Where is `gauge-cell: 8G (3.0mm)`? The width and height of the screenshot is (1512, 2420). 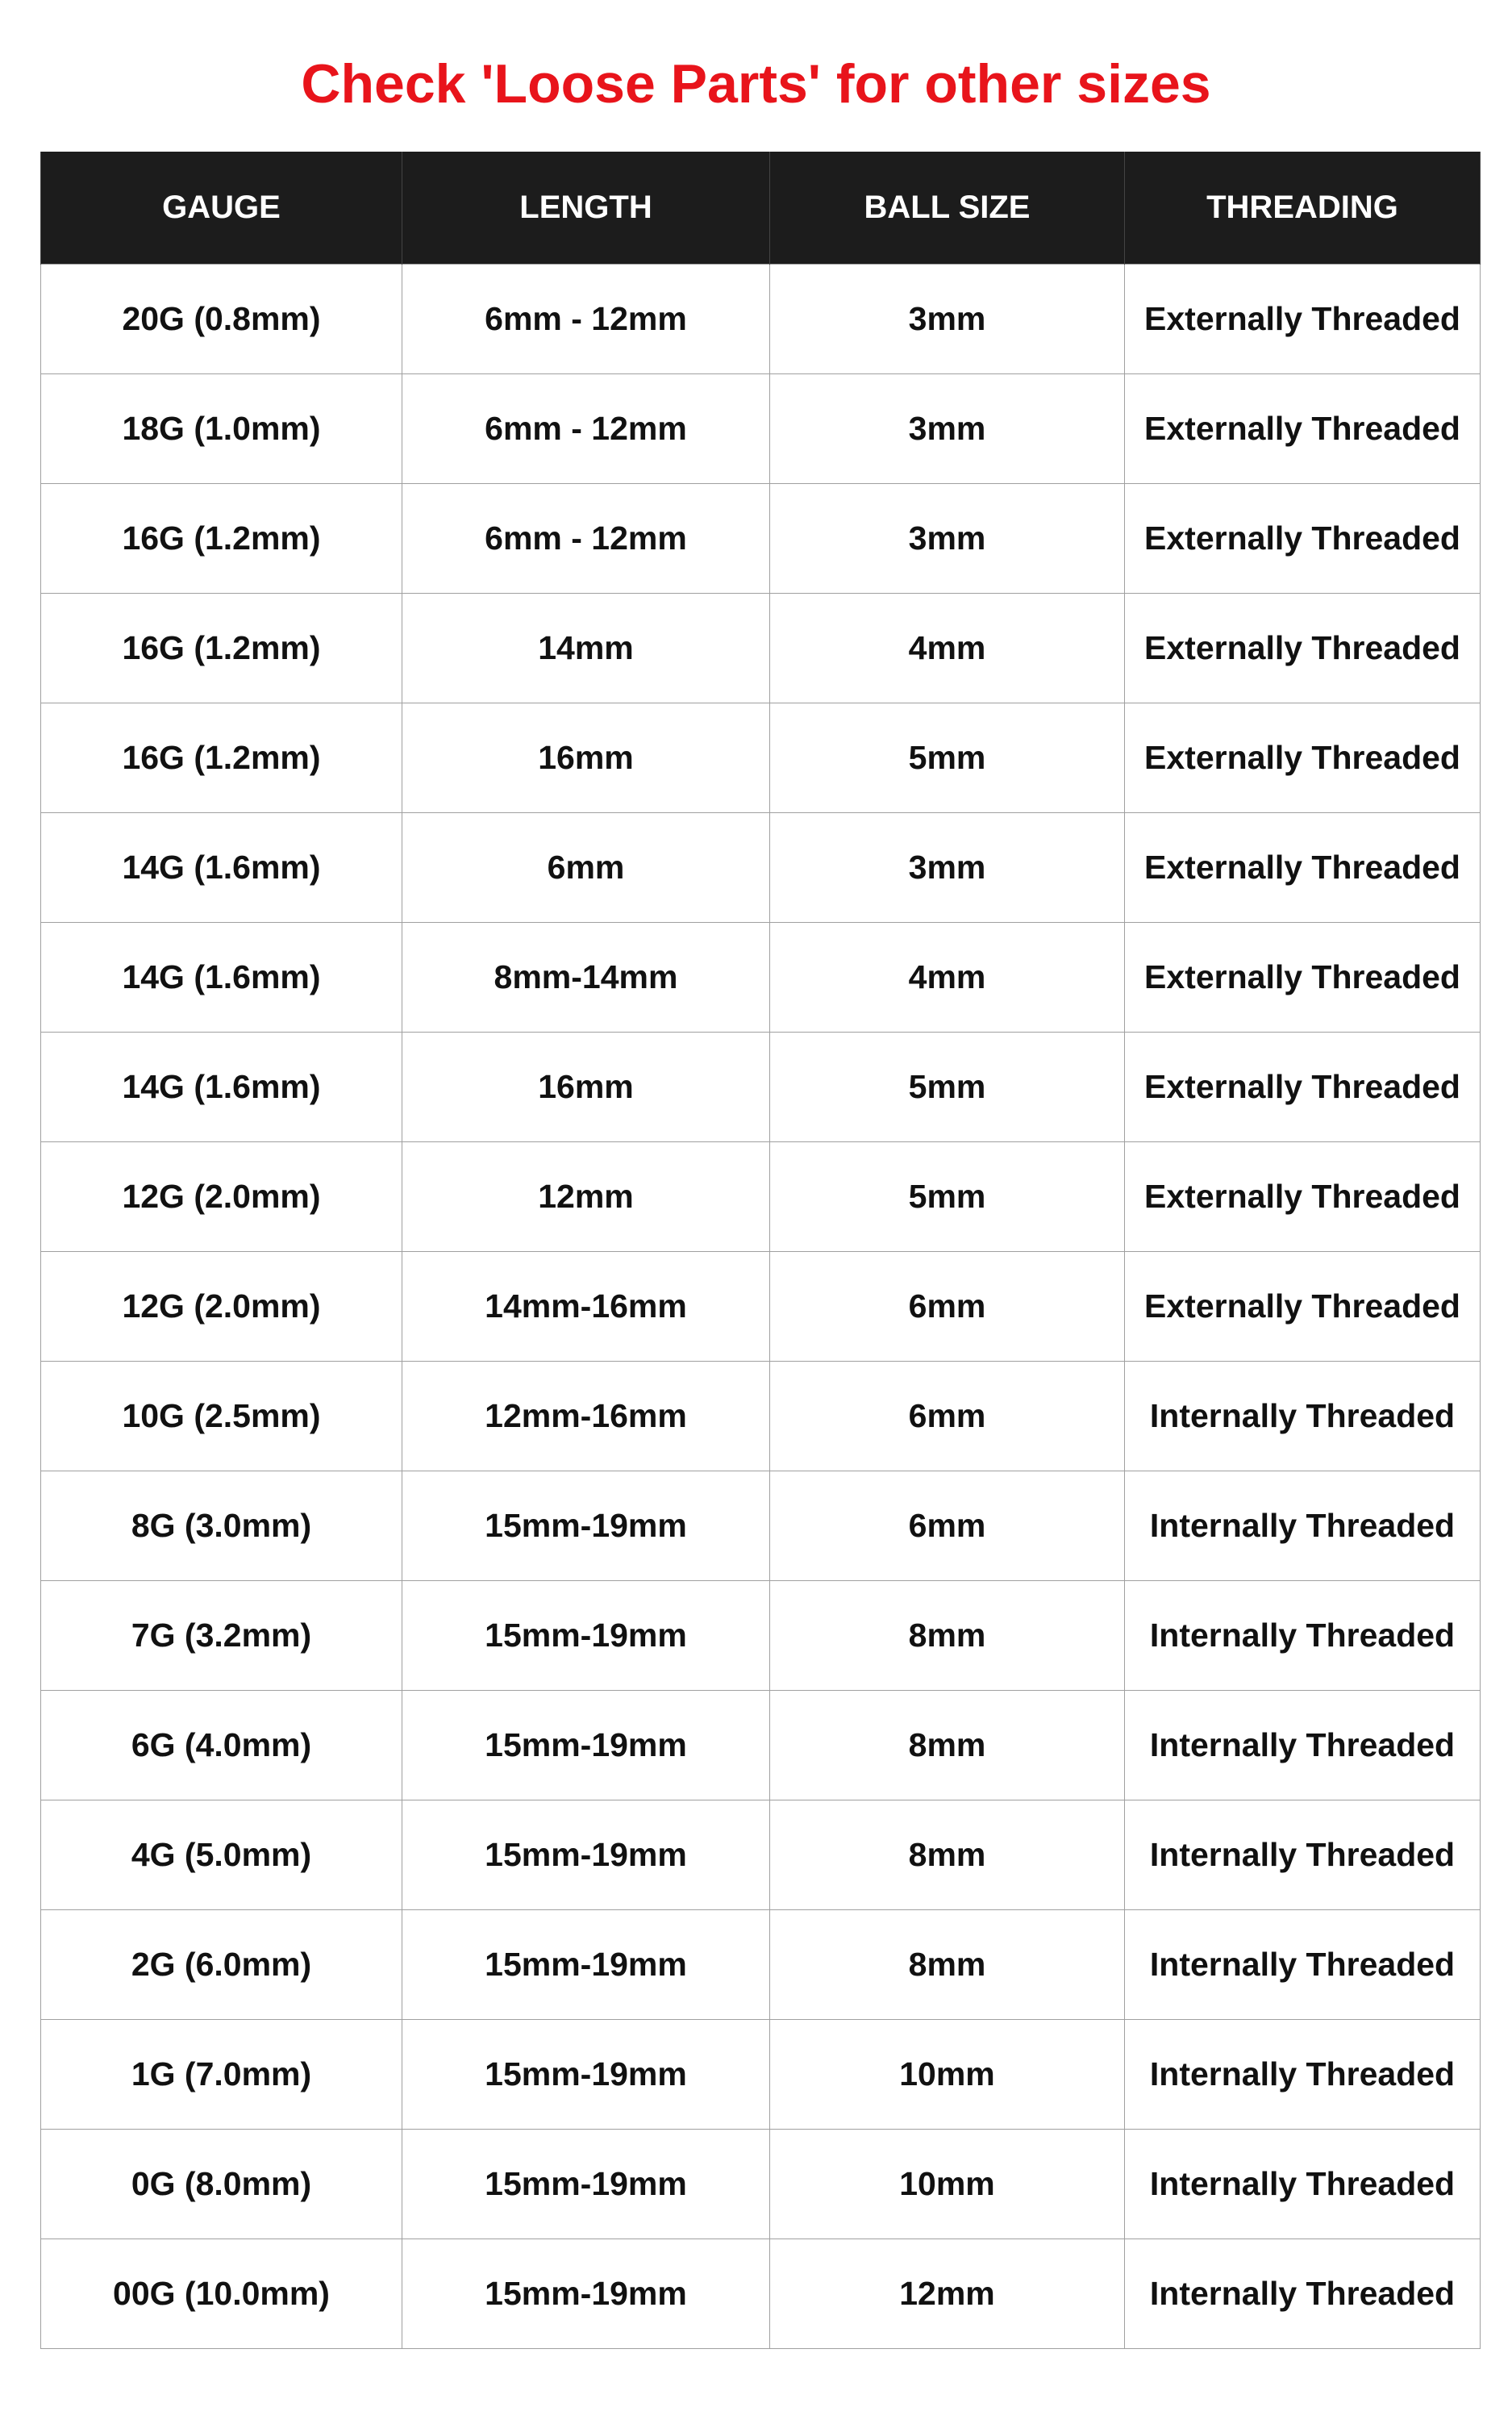
gauge-cell: 8G (3.0mm) is located at coordinates (221, 1526).